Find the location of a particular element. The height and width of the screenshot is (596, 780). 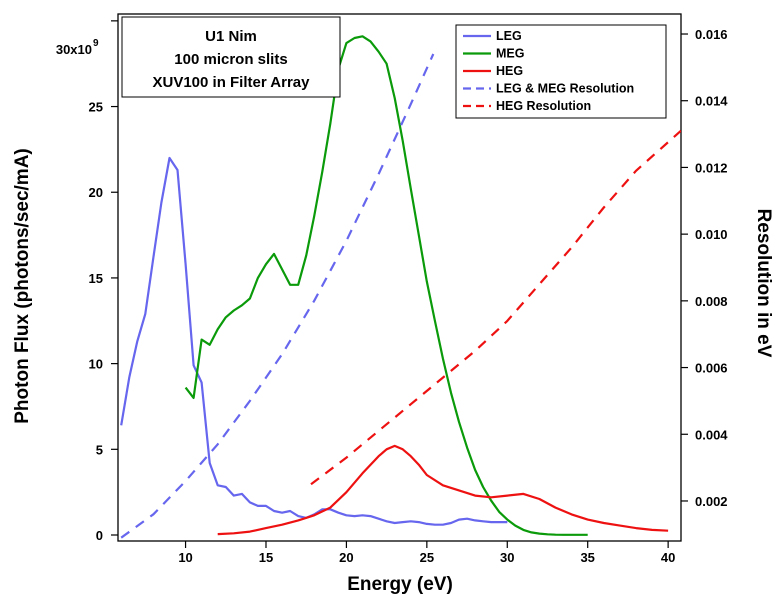

x-tick-label: 20 is located at coordinates (346, 557).